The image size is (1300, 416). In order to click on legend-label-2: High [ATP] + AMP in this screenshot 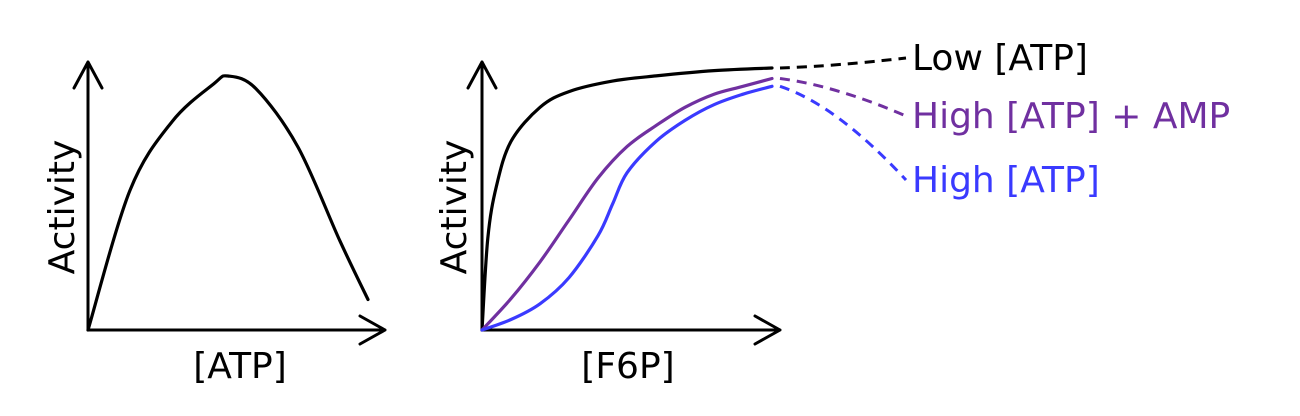, I will do `click(1071, 116)`.